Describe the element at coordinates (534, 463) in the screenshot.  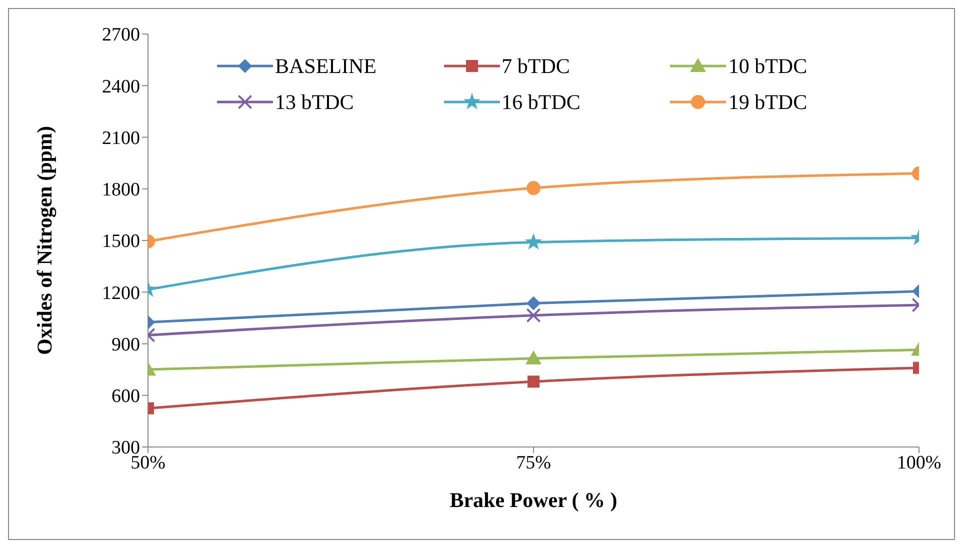
I see `x-tick-label: 75%` at that location.